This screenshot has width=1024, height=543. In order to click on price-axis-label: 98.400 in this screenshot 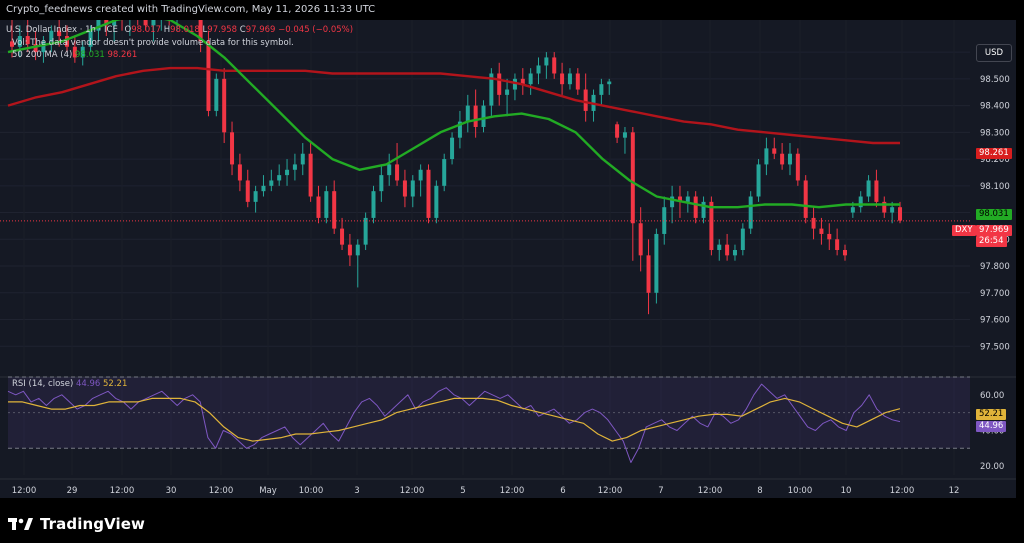, I will do `click(995, 107)`.